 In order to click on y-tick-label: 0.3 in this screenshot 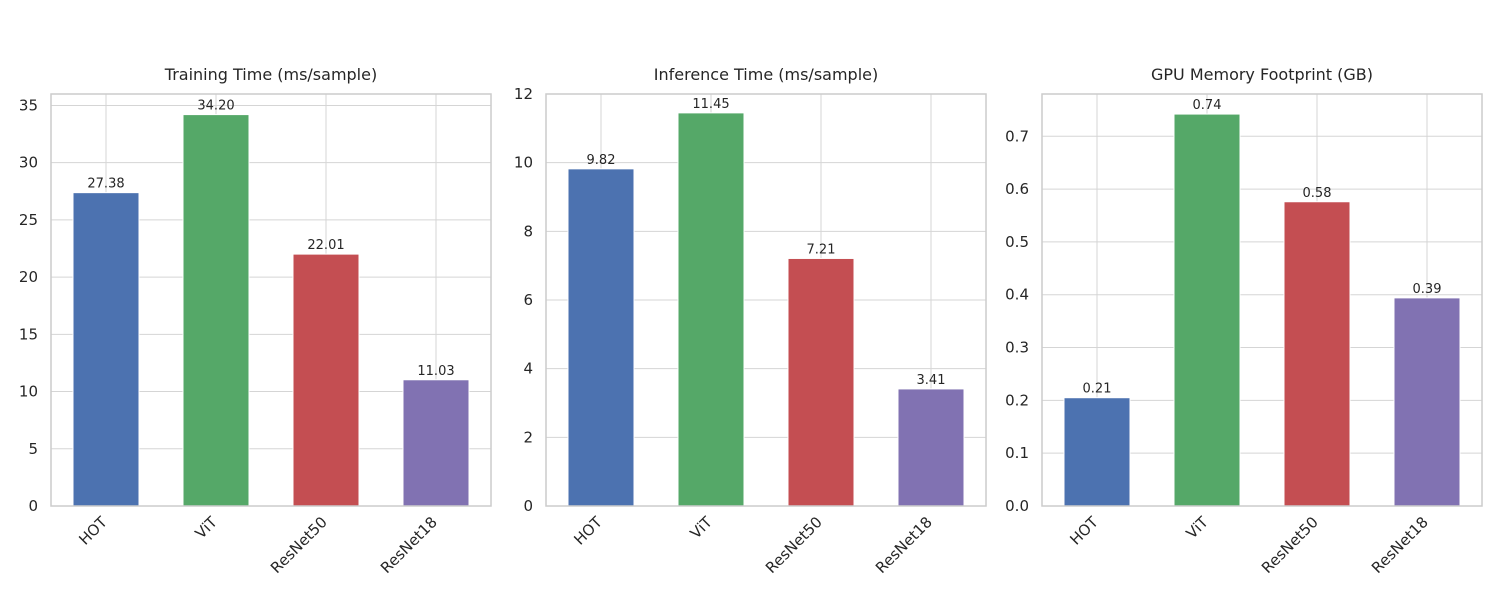, I will do `click(1017, 348)`.